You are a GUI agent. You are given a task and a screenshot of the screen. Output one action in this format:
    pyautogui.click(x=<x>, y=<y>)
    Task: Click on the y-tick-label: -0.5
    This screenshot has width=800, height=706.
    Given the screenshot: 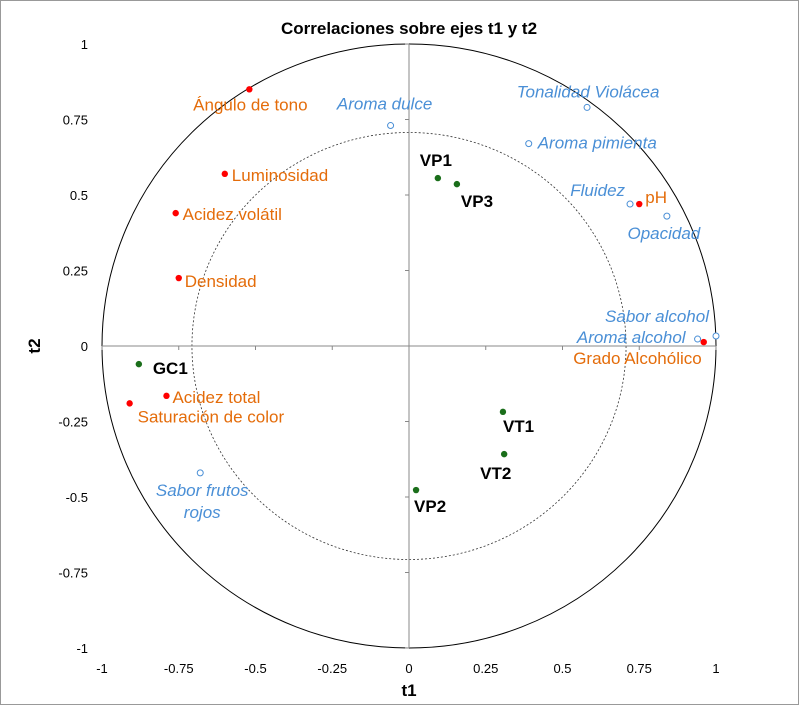 What is the action you would take?
    pyautogui.click(x=77, y=497)
    